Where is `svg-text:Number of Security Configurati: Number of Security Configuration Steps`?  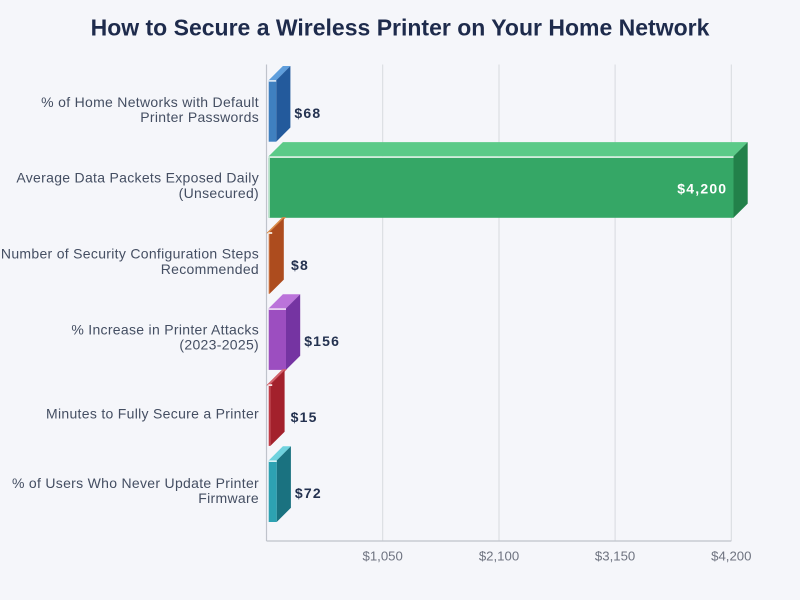
svg-text:Number of Security Configurati: Number of Security Configuration Steps is located at coordinates (130, 254).